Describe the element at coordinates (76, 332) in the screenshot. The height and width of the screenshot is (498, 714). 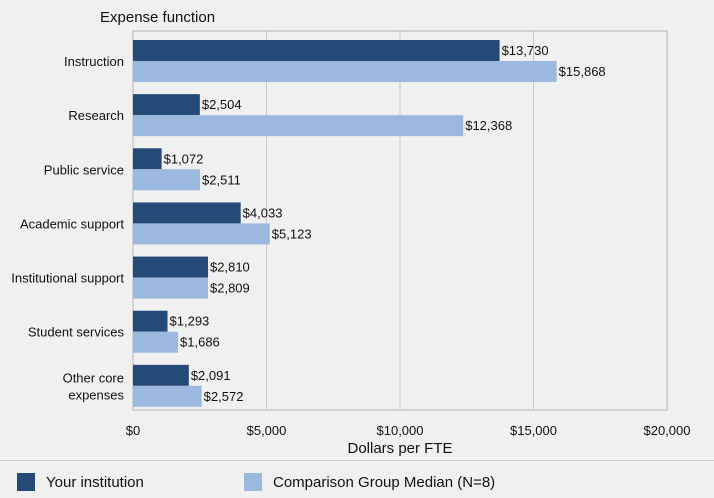
I see `category-label: Student services` at that location.